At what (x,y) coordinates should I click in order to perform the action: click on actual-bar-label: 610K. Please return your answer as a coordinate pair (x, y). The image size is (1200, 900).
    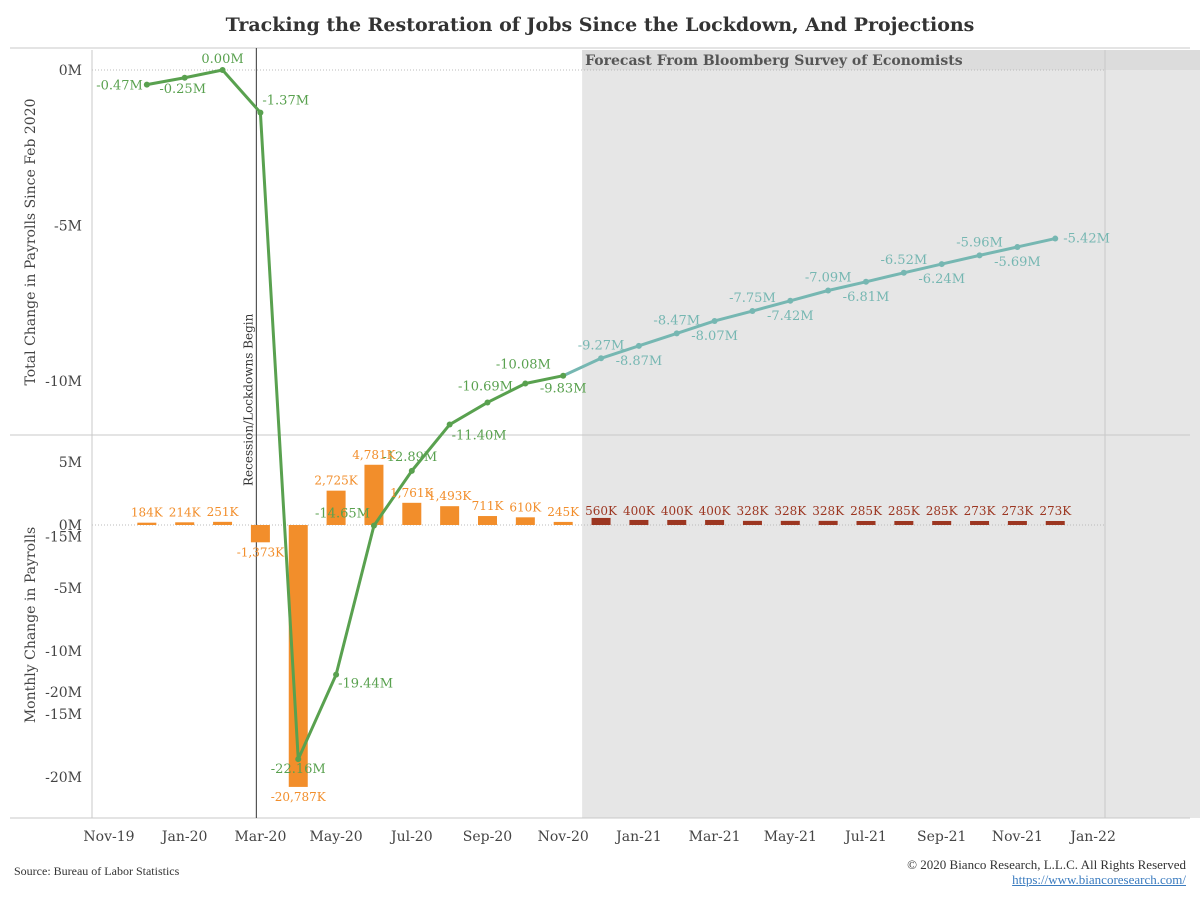
    Looking at the image, I should click on (525, 507).